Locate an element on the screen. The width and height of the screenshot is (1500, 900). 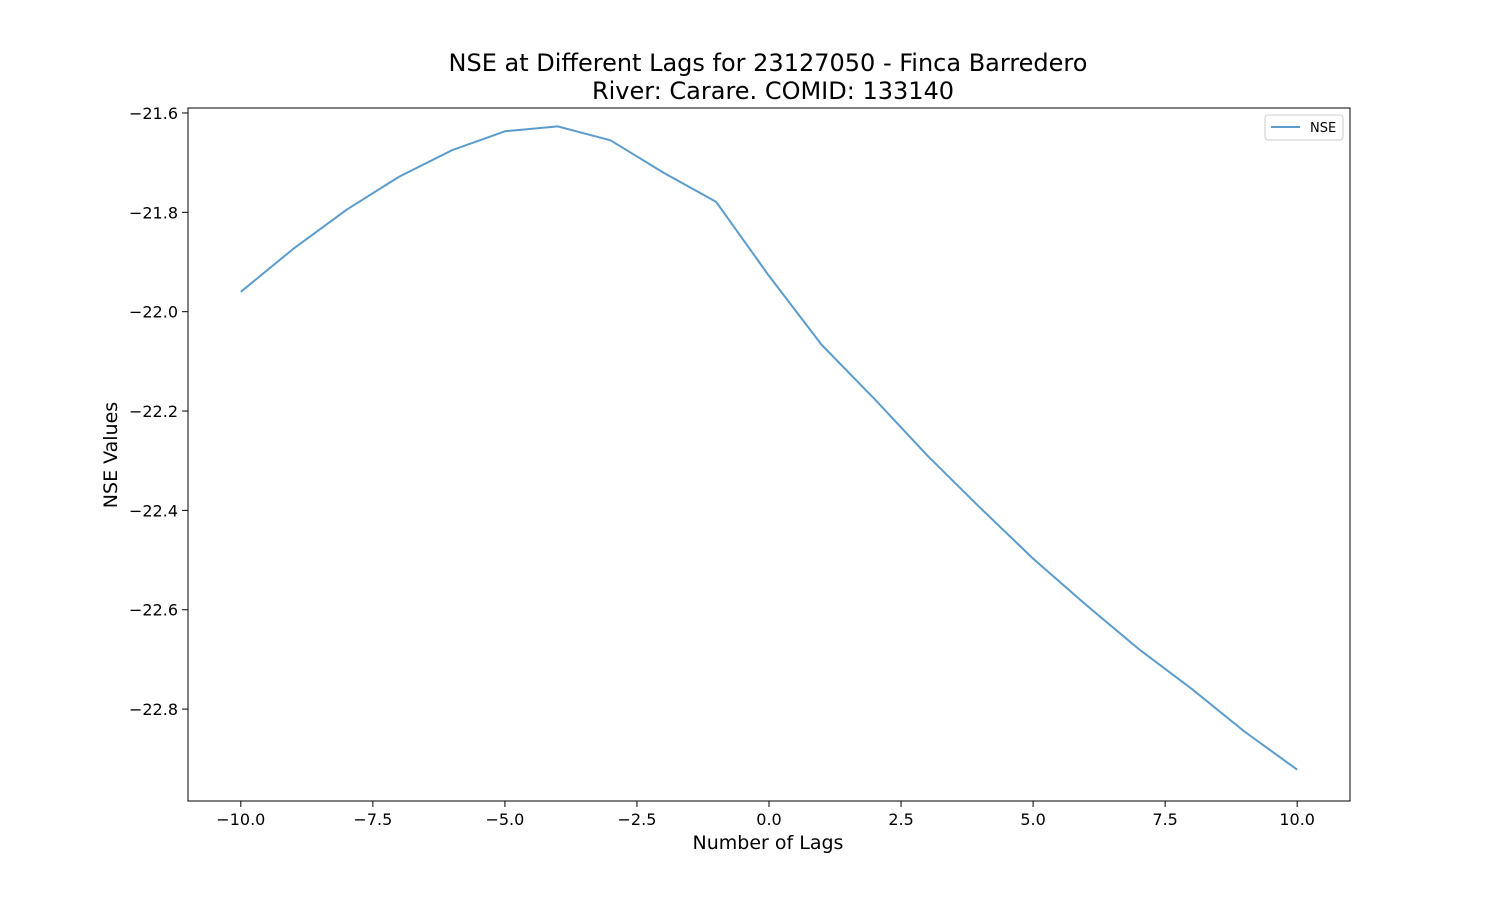
y-tick-label: −22.6 is located at coordinates (153, 610).